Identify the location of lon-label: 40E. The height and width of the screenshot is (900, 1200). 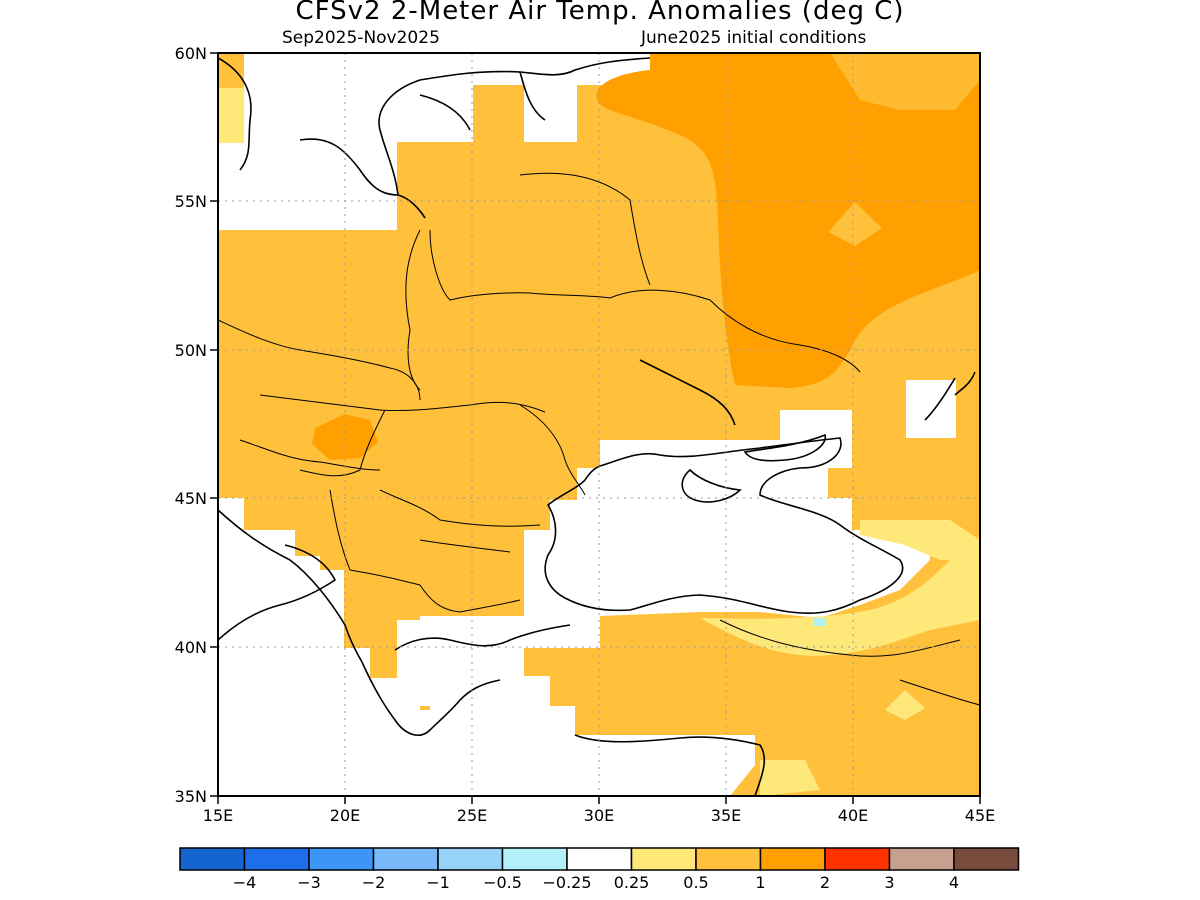
(853, 815).